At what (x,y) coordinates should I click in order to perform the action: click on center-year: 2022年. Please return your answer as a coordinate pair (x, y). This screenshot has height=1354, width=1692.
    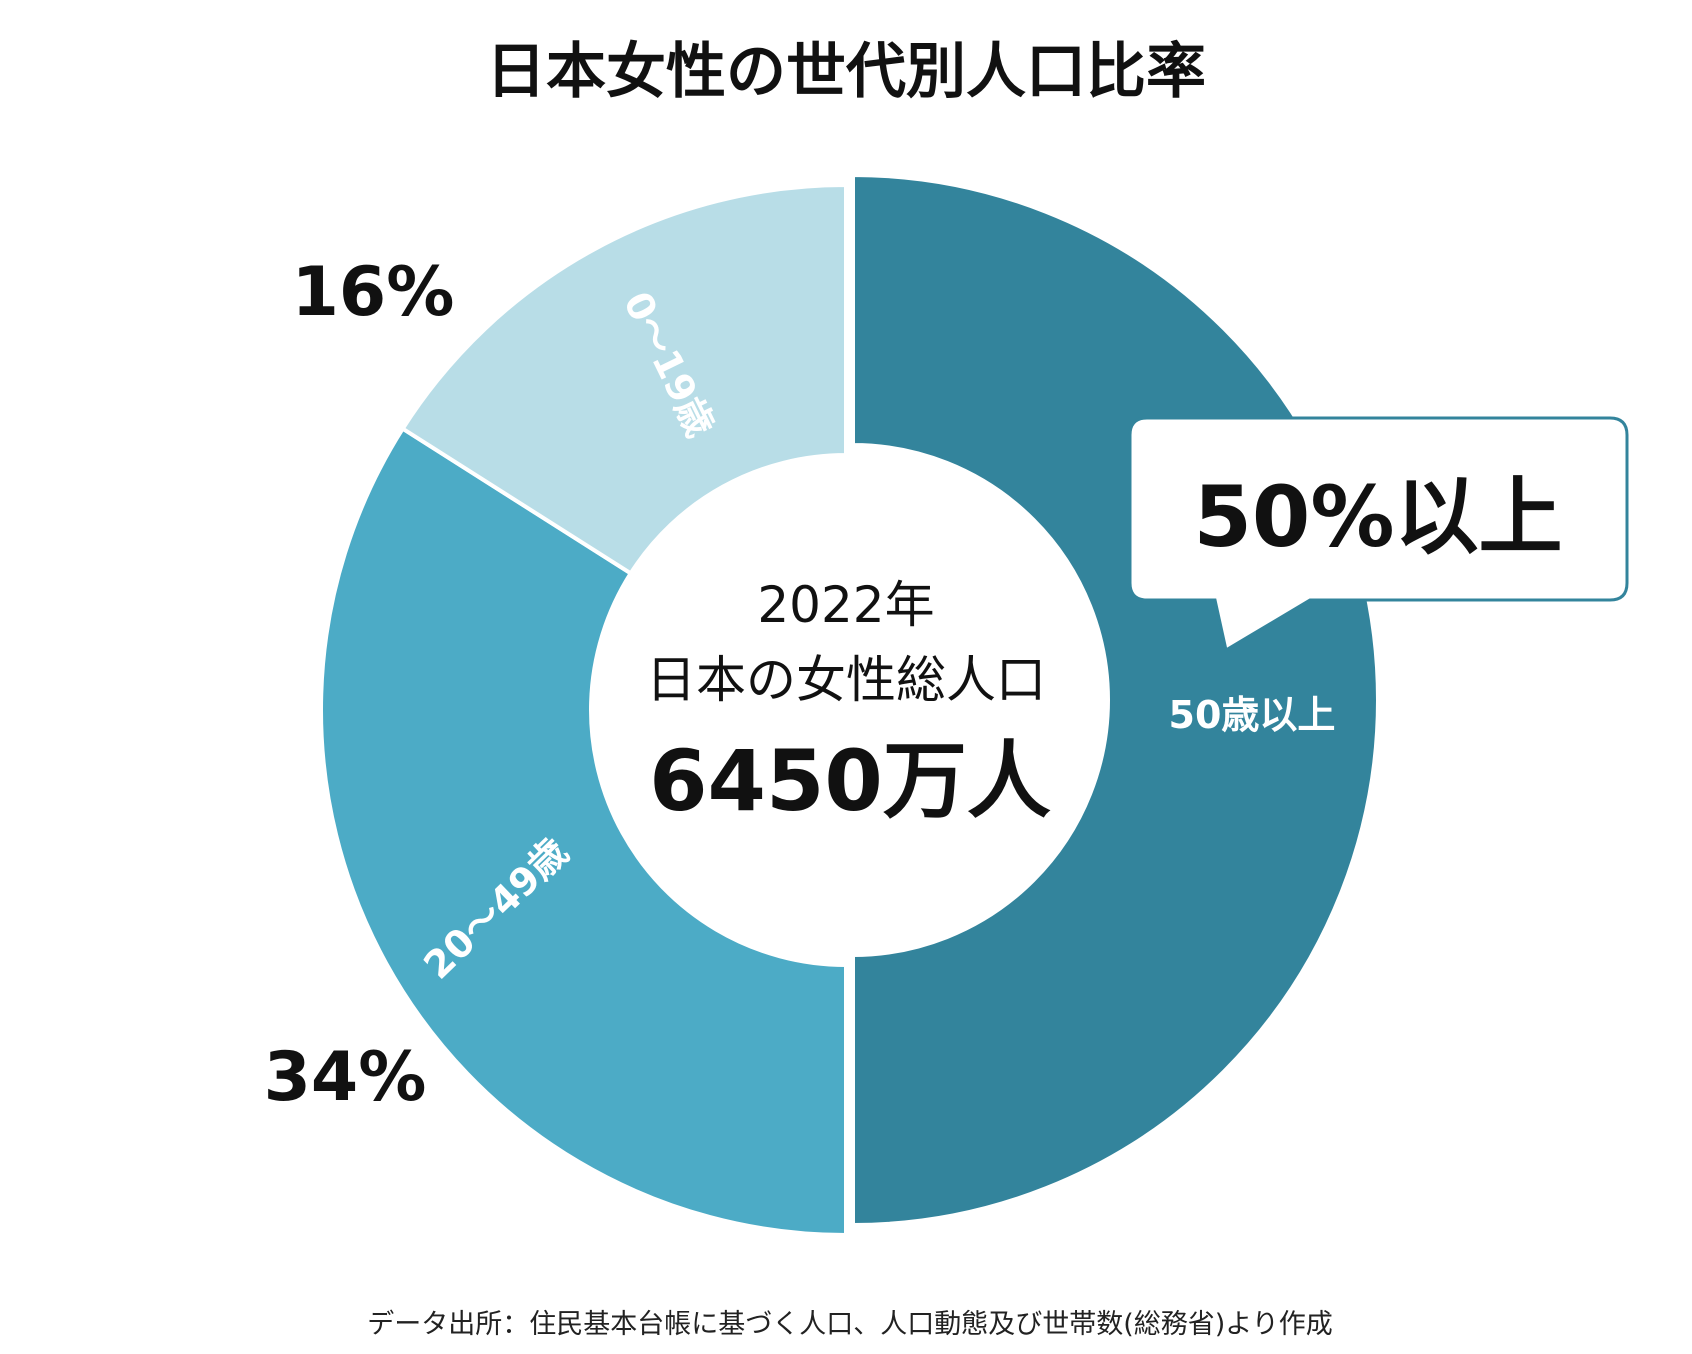
    Looking at the image, I should click on (845, 605).